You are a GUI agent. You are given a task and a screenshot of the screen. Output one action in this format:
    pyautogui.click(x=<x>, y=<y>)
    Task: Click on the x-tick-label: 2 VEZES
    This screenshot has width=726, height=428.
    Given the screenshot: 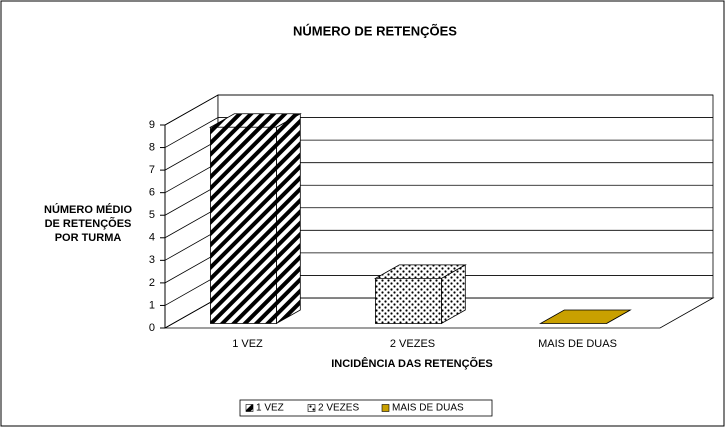 What is the action you would take?
    pyautogui.click(x=412, y=344)
    